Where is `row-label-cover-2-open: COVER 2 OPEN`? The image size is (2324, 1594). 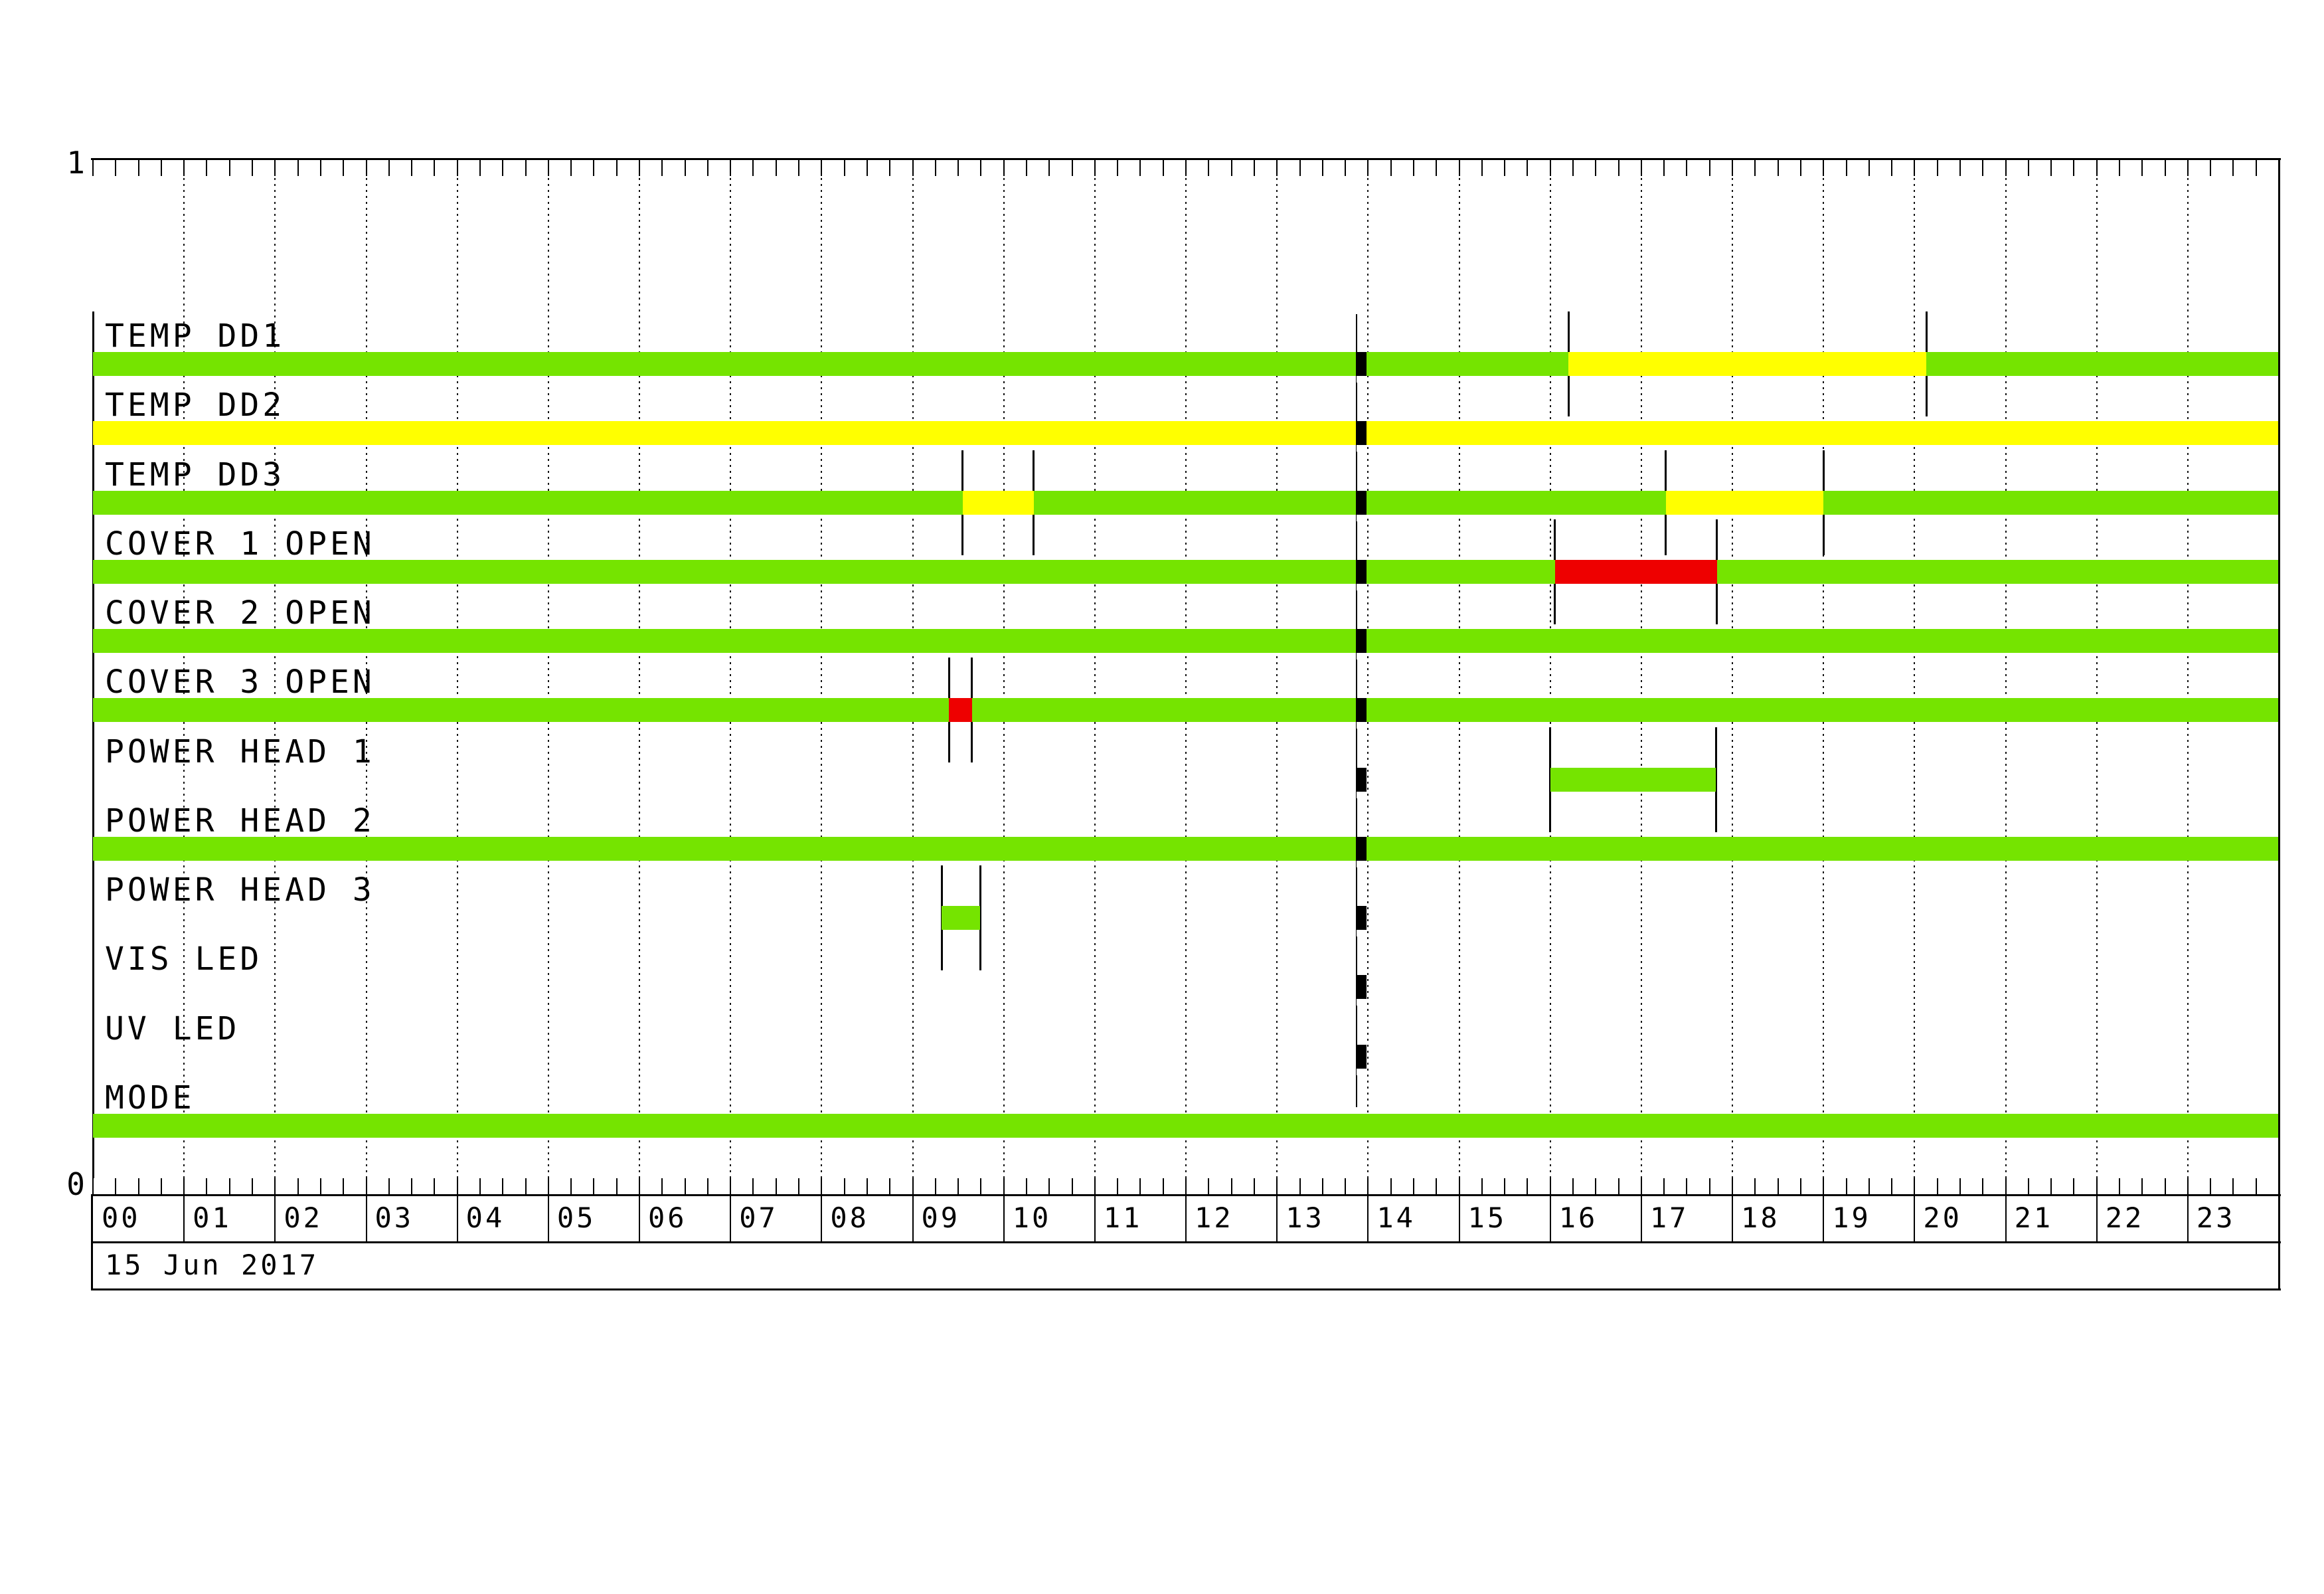 row-label-cover-2-open: COVER 2 OPEN is located at coordinates (240, 613).